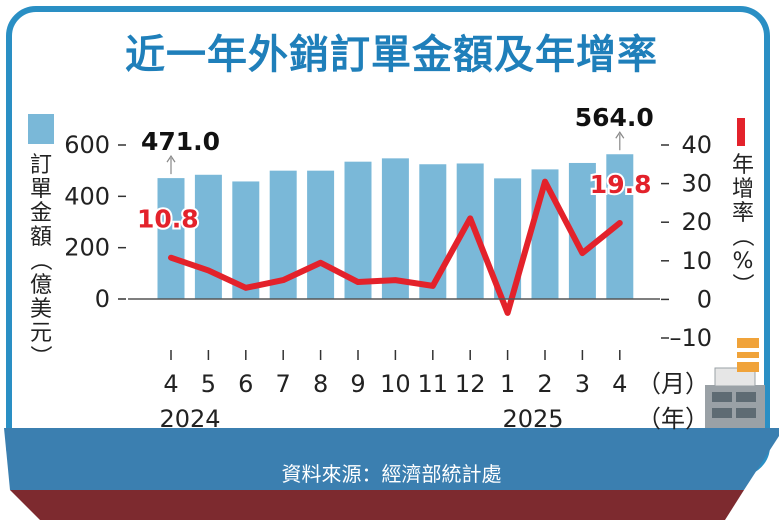  I want to click on x-tick-label: 9, so click(357, 384).